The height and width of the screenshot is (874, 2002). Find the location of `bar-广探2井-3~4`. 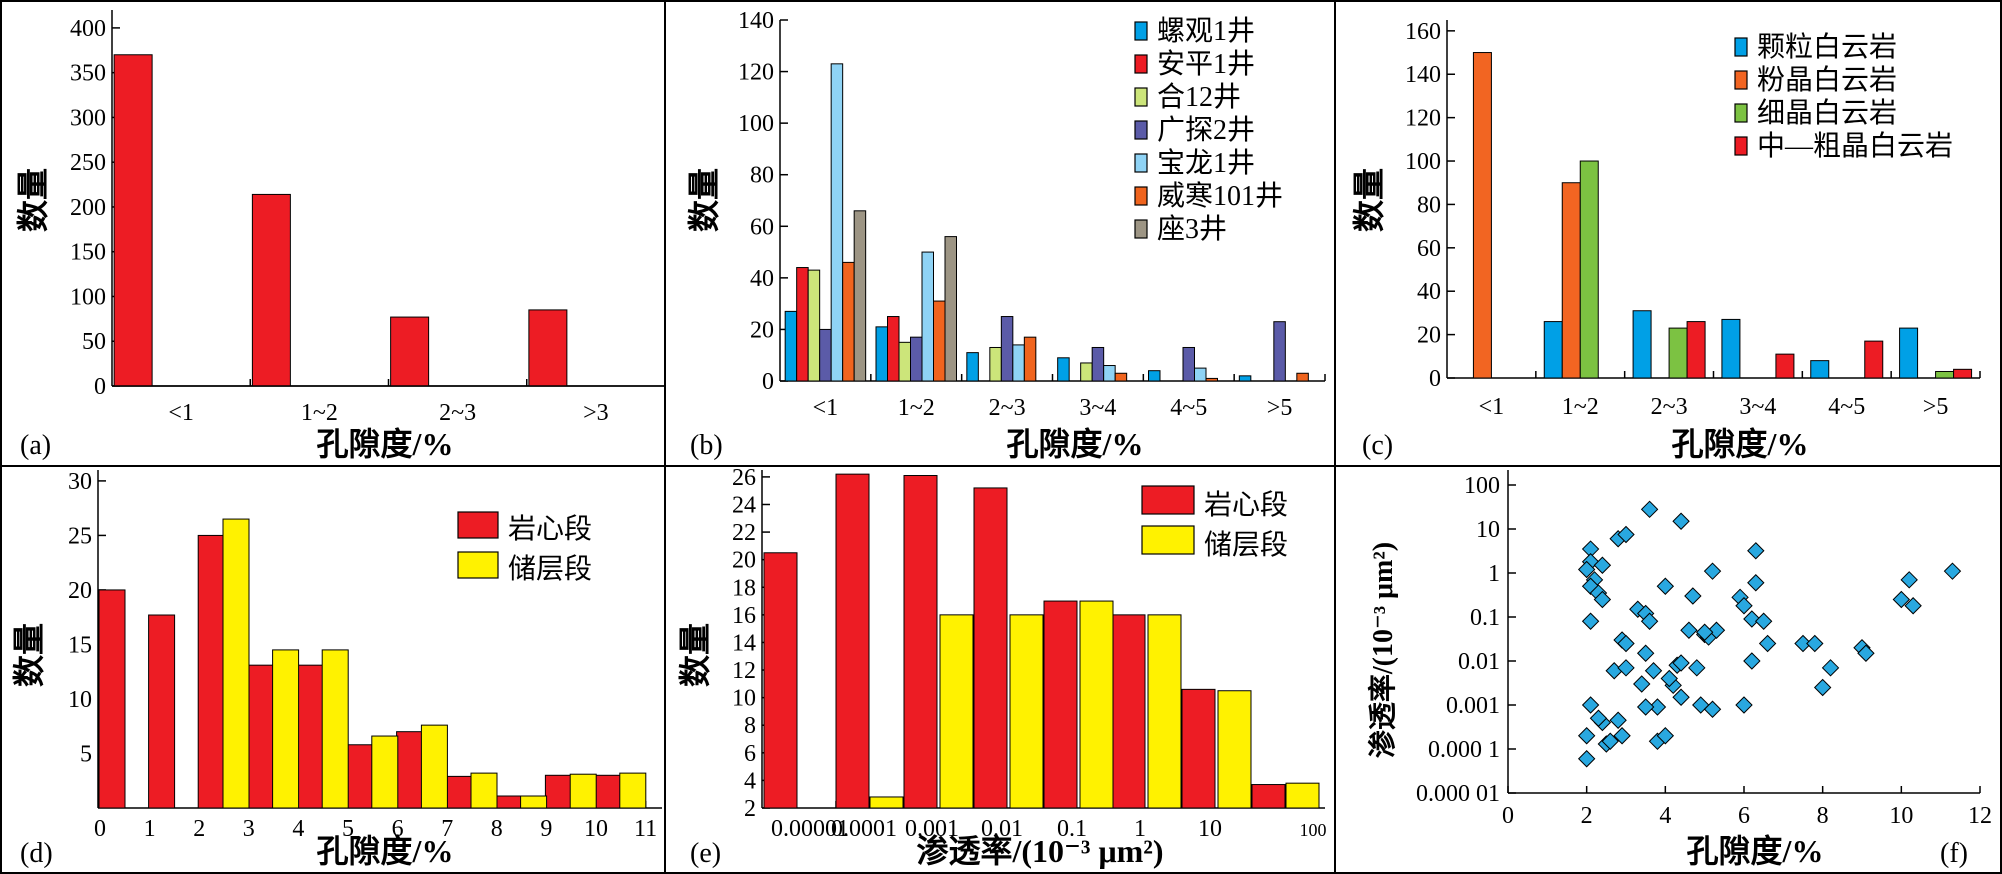

bar-广探2井-3~4 is located at coordinates (1098, 364).